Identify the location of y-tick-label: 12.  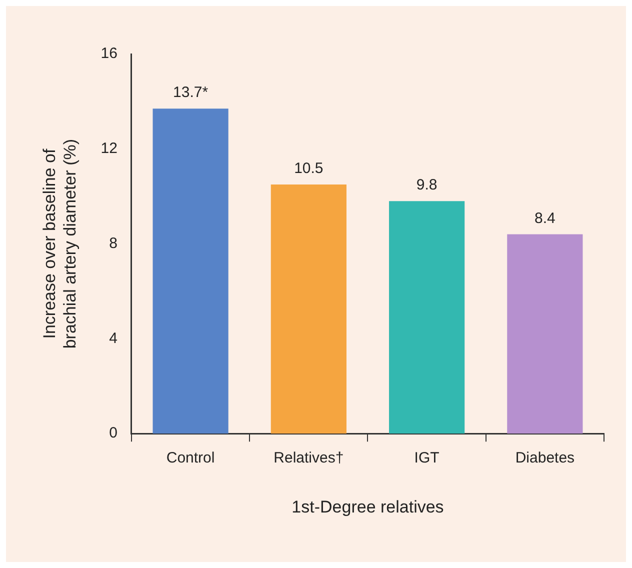
(109, 149).